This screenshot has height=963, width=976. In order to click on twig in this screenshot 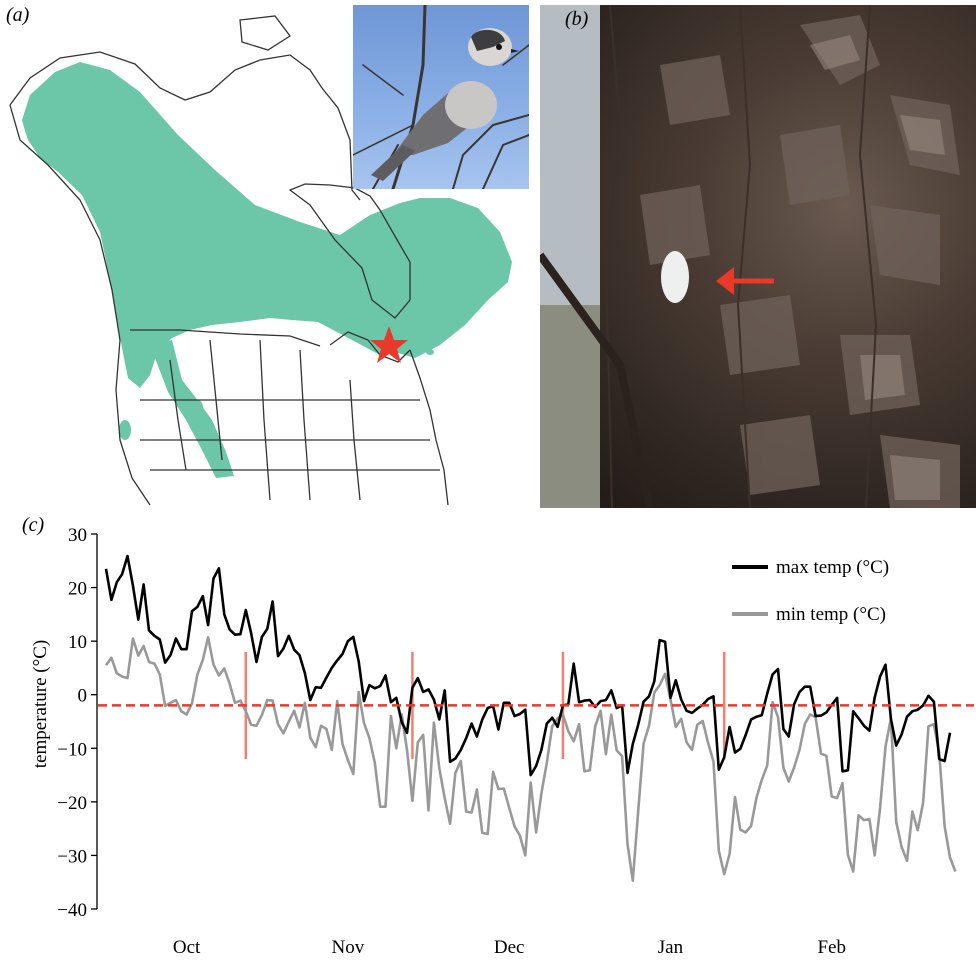, I will do `click(597, 380)`.